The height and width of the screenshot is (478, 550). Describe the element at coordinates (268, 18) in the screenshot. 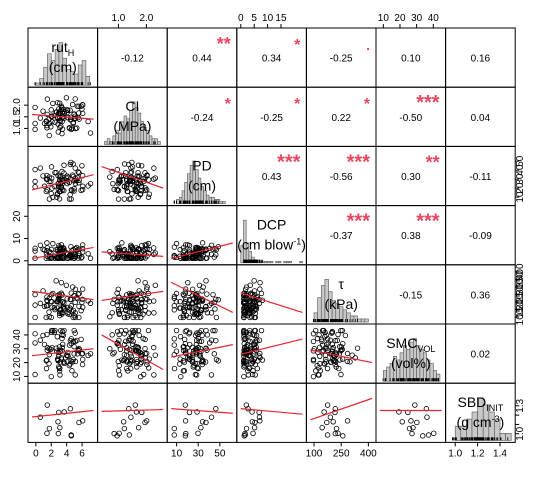

I see `xtick-label-3-2: 10` at that location.